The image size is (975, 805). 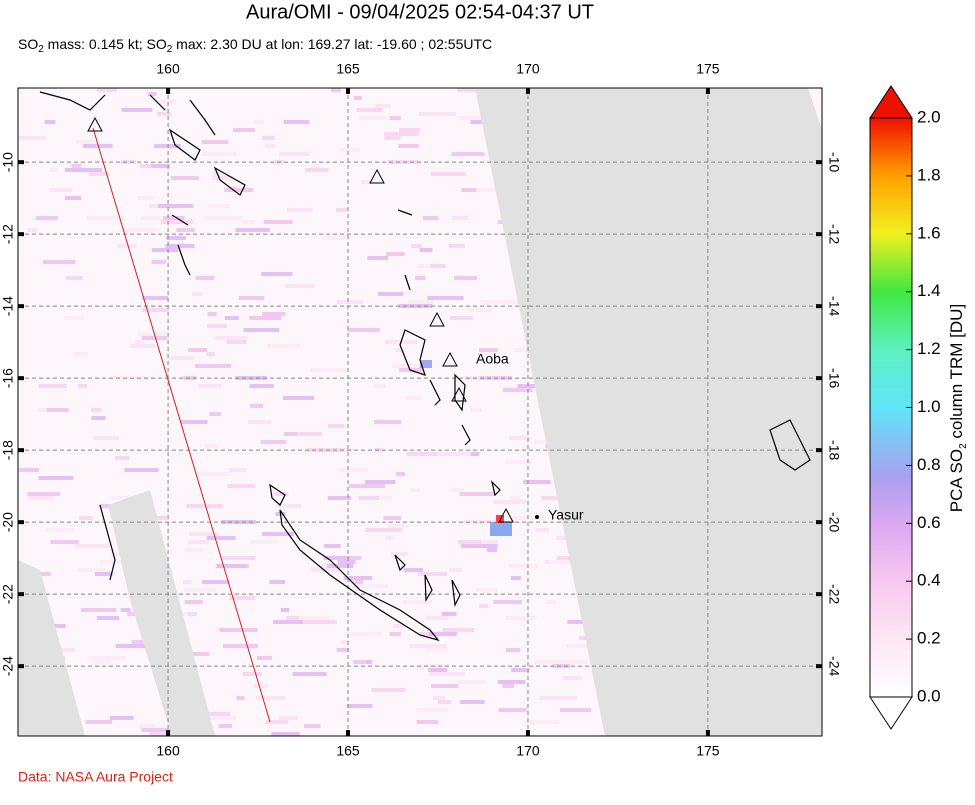 I want to click on y-tick-label: -10, so click(x=8, y=162).